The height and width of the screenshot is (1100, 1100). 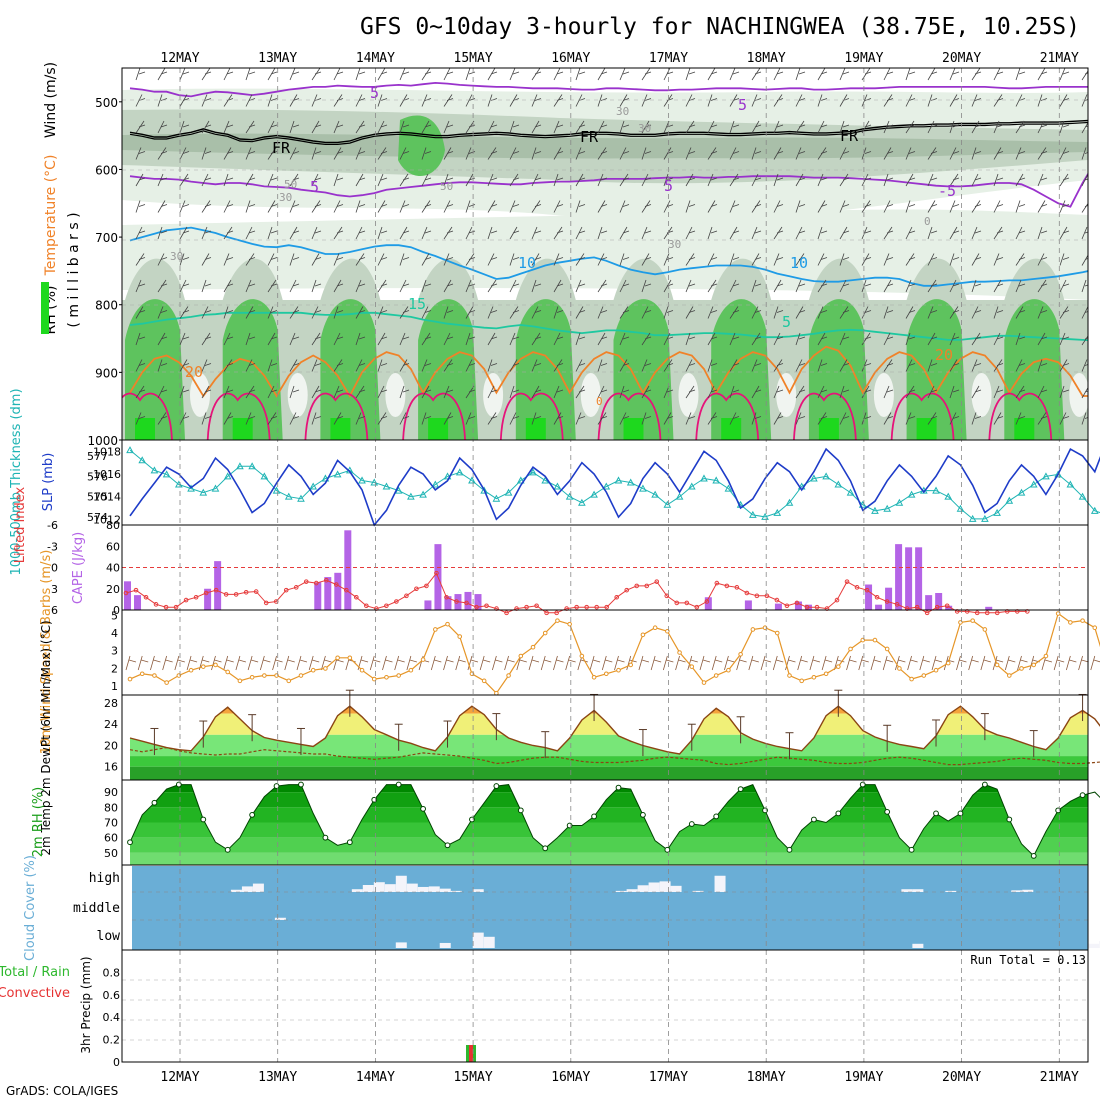 What do you see at coordinates (116, 610) in the screenshot?
I see `cape-tick-label: 0` at bounding box center [116, 610].